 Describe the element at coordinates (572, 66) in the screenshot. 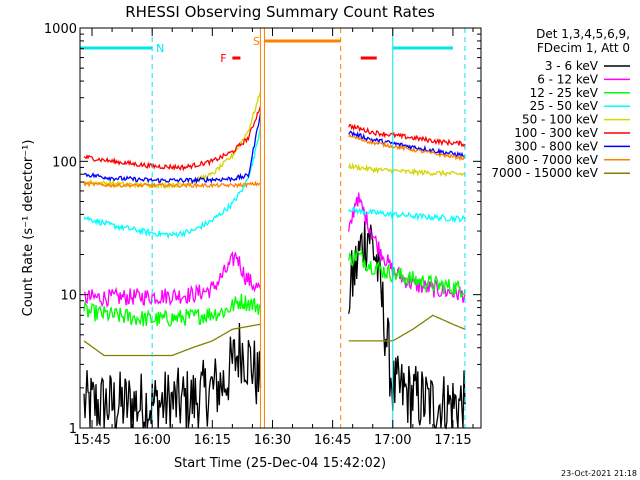

I see `legend-label-0: 3 - 6 keV` at that location.